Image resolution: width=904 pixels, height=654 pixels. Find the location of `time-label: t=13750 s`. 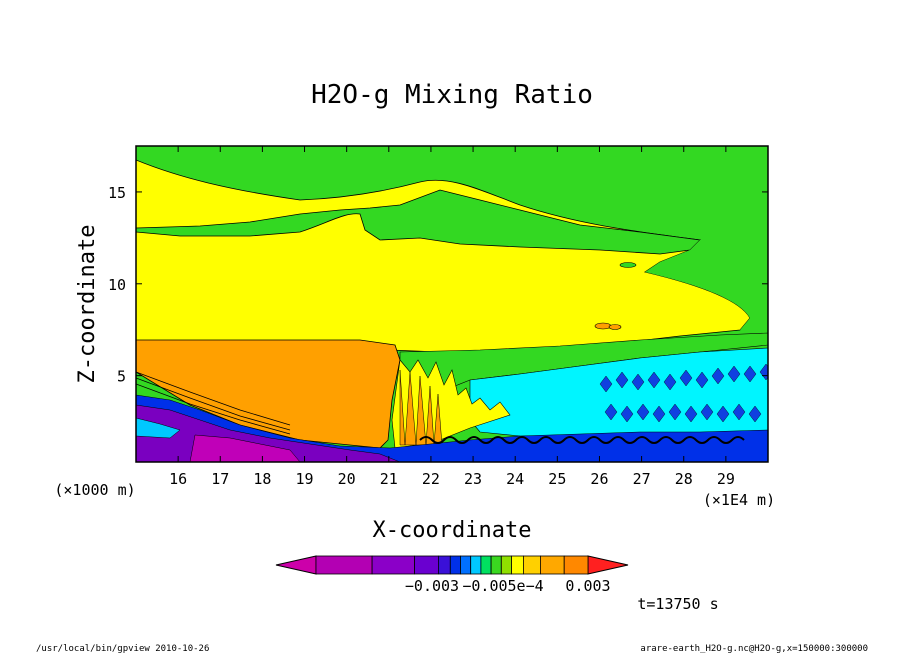

time-label: t=13750 s is located at coordinates (677, 604).